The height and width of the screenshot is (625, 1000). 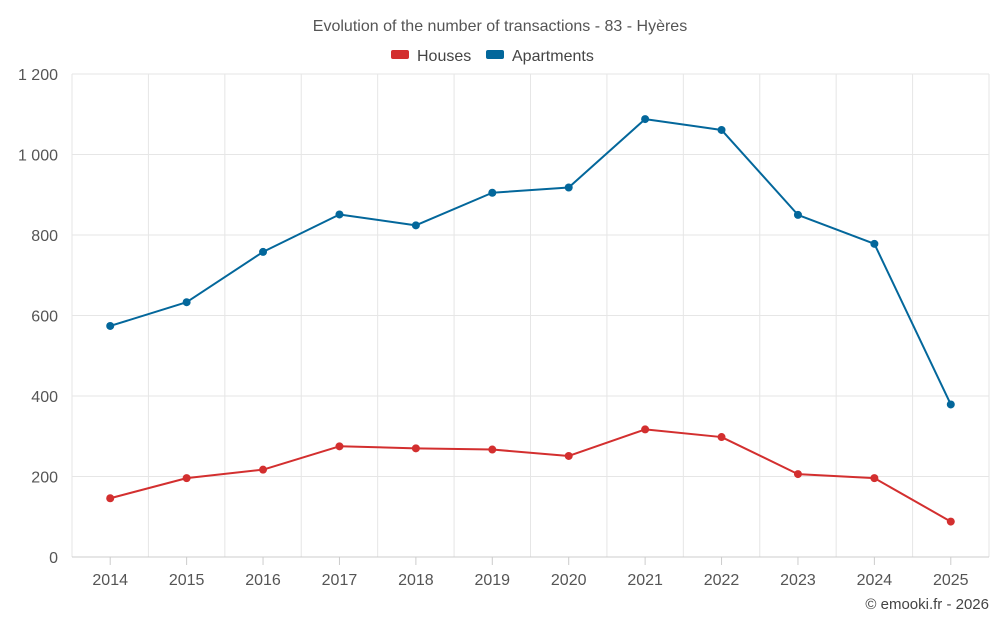 What do you see at coordinates (950, 521) in the screenshot?
I see `point-houses-2025` at bounding box center [950, 521].